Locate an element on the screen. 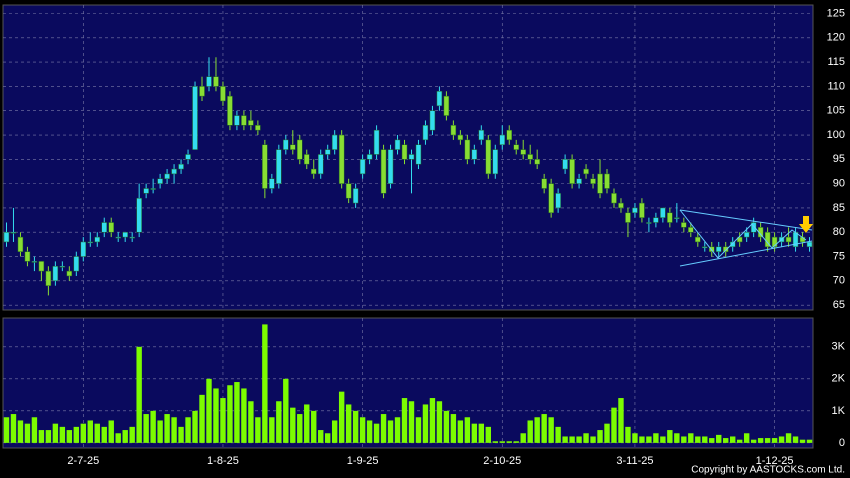 This screenshot has width=850, height=478. y-tick-label: 0 is located at coordinates (842, 443).